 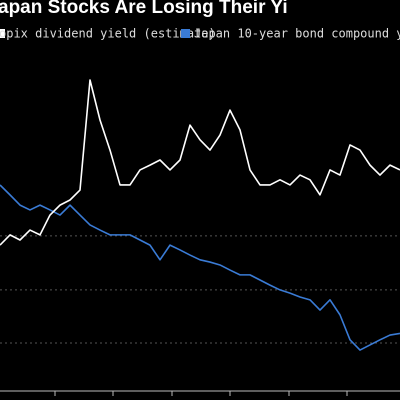 I want to click on legend-label: Japan 10-year bond compound yield, so click(x=297, y=34).